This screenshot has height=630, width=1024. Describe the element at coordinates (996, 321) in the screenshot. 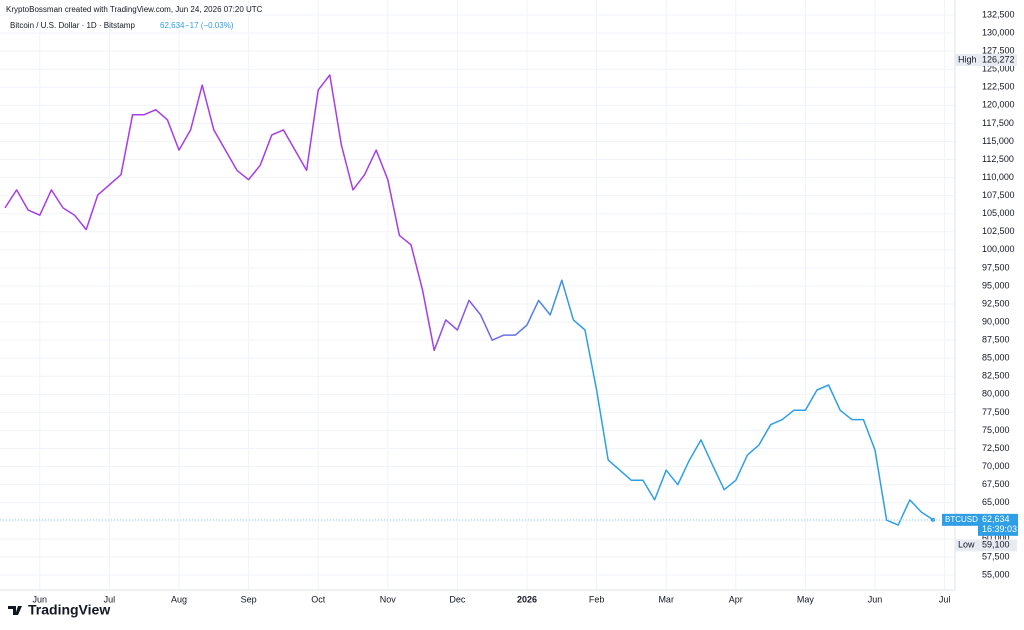

I see `y-tick-label: 90,000` at that location.